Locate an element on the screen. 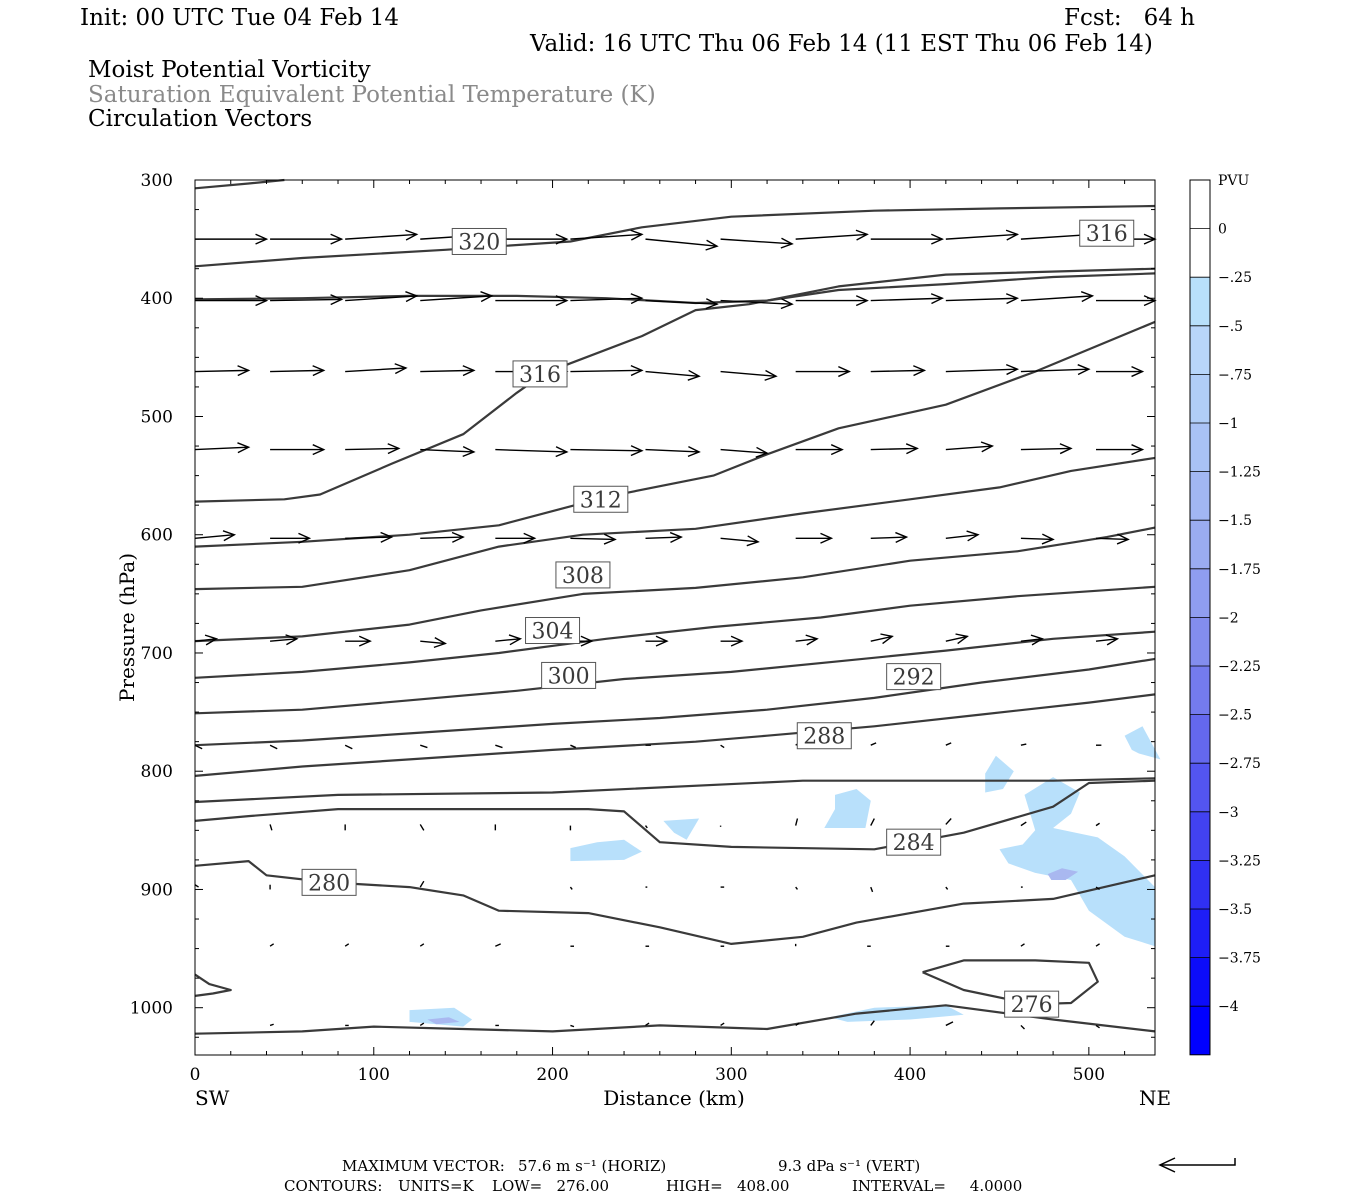  contour-label: 276 is located at coordinates (1032, 1005).